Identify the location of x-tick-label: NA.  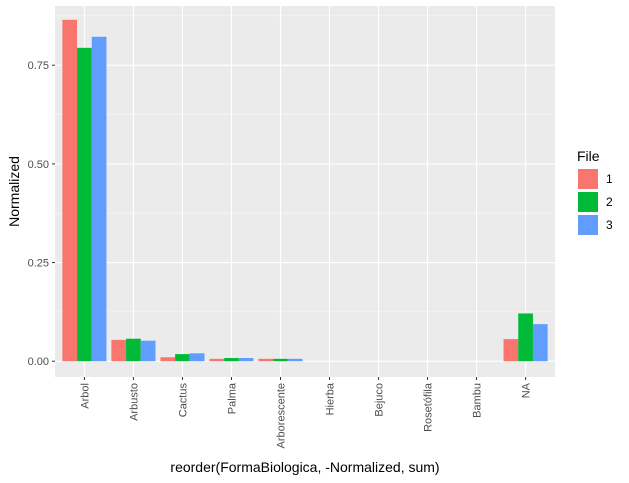
(527, 390).